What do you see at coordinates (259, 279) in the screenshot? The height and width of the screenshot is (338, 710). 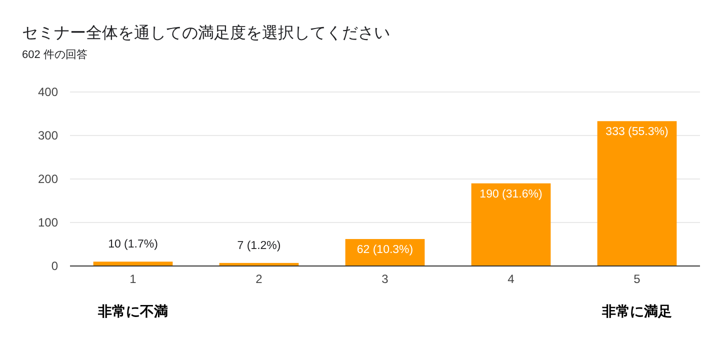 I see `xtick: 2` at bounding box center [259, 279].